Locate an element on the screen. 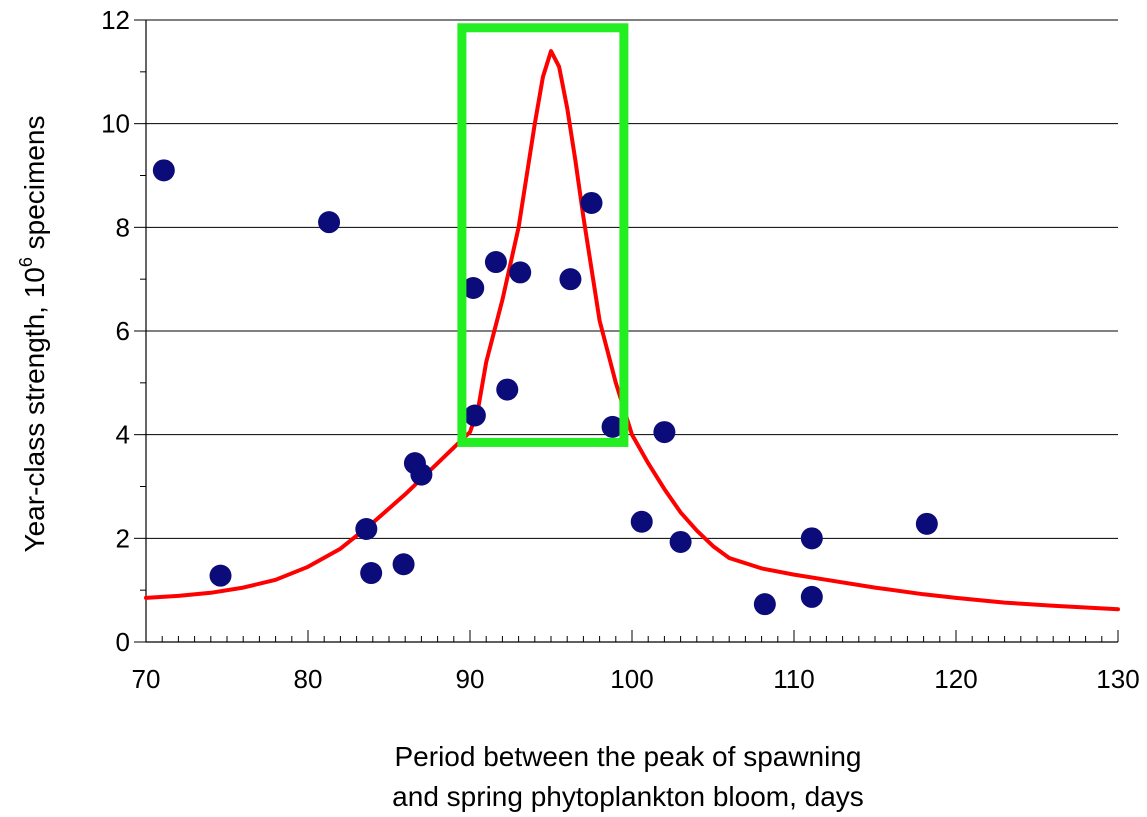  x-tick-label-120: 120 is located at coordinates (955, 679).